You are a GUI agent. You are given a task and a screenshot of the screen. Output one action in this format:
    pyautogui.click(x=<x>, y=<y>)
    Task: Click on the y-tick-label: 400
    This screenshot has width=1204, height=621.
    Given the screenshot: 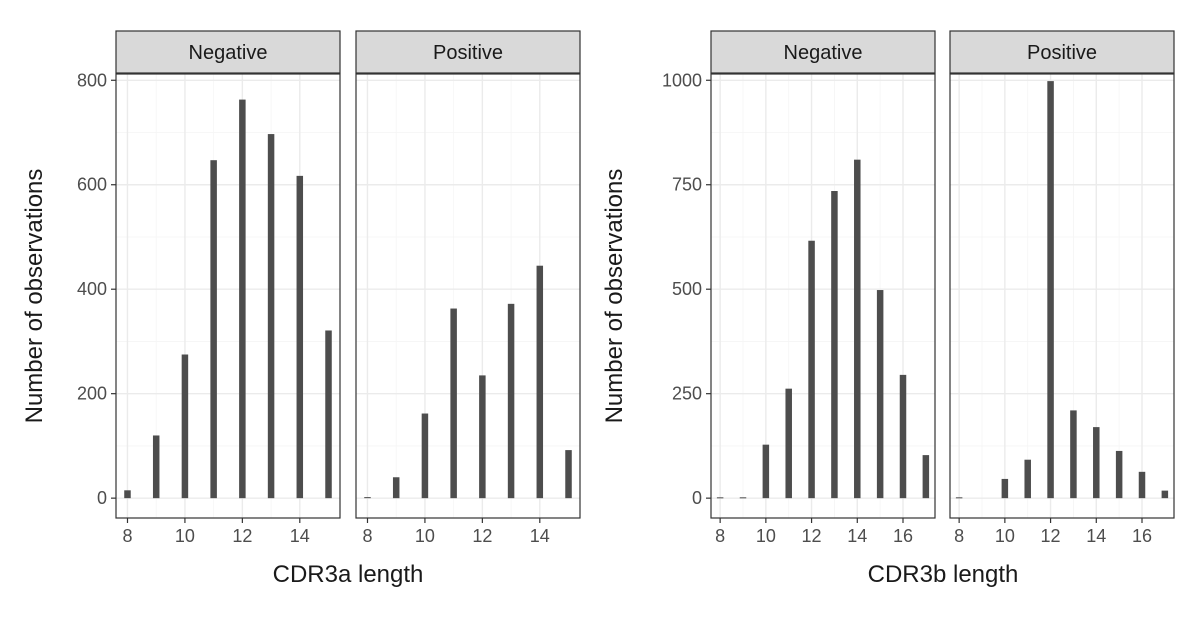 What is the action you would take?
    pyautogui.click(x=92, y=289)
    